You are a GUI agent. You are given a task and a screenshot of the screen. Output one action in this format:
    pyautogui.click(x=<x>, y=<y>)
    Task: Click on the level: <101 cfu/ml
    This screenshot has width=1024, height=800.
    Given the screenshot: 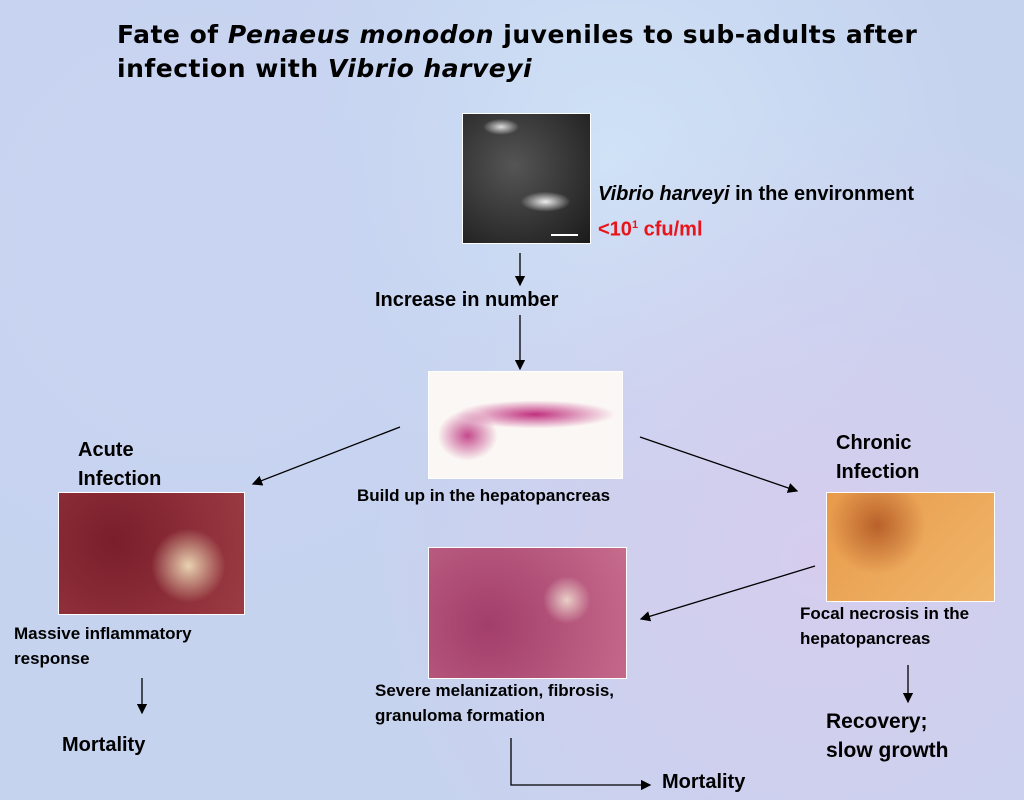 What is the action you would take?
    pyautogui.click(x=650, y=228)
    